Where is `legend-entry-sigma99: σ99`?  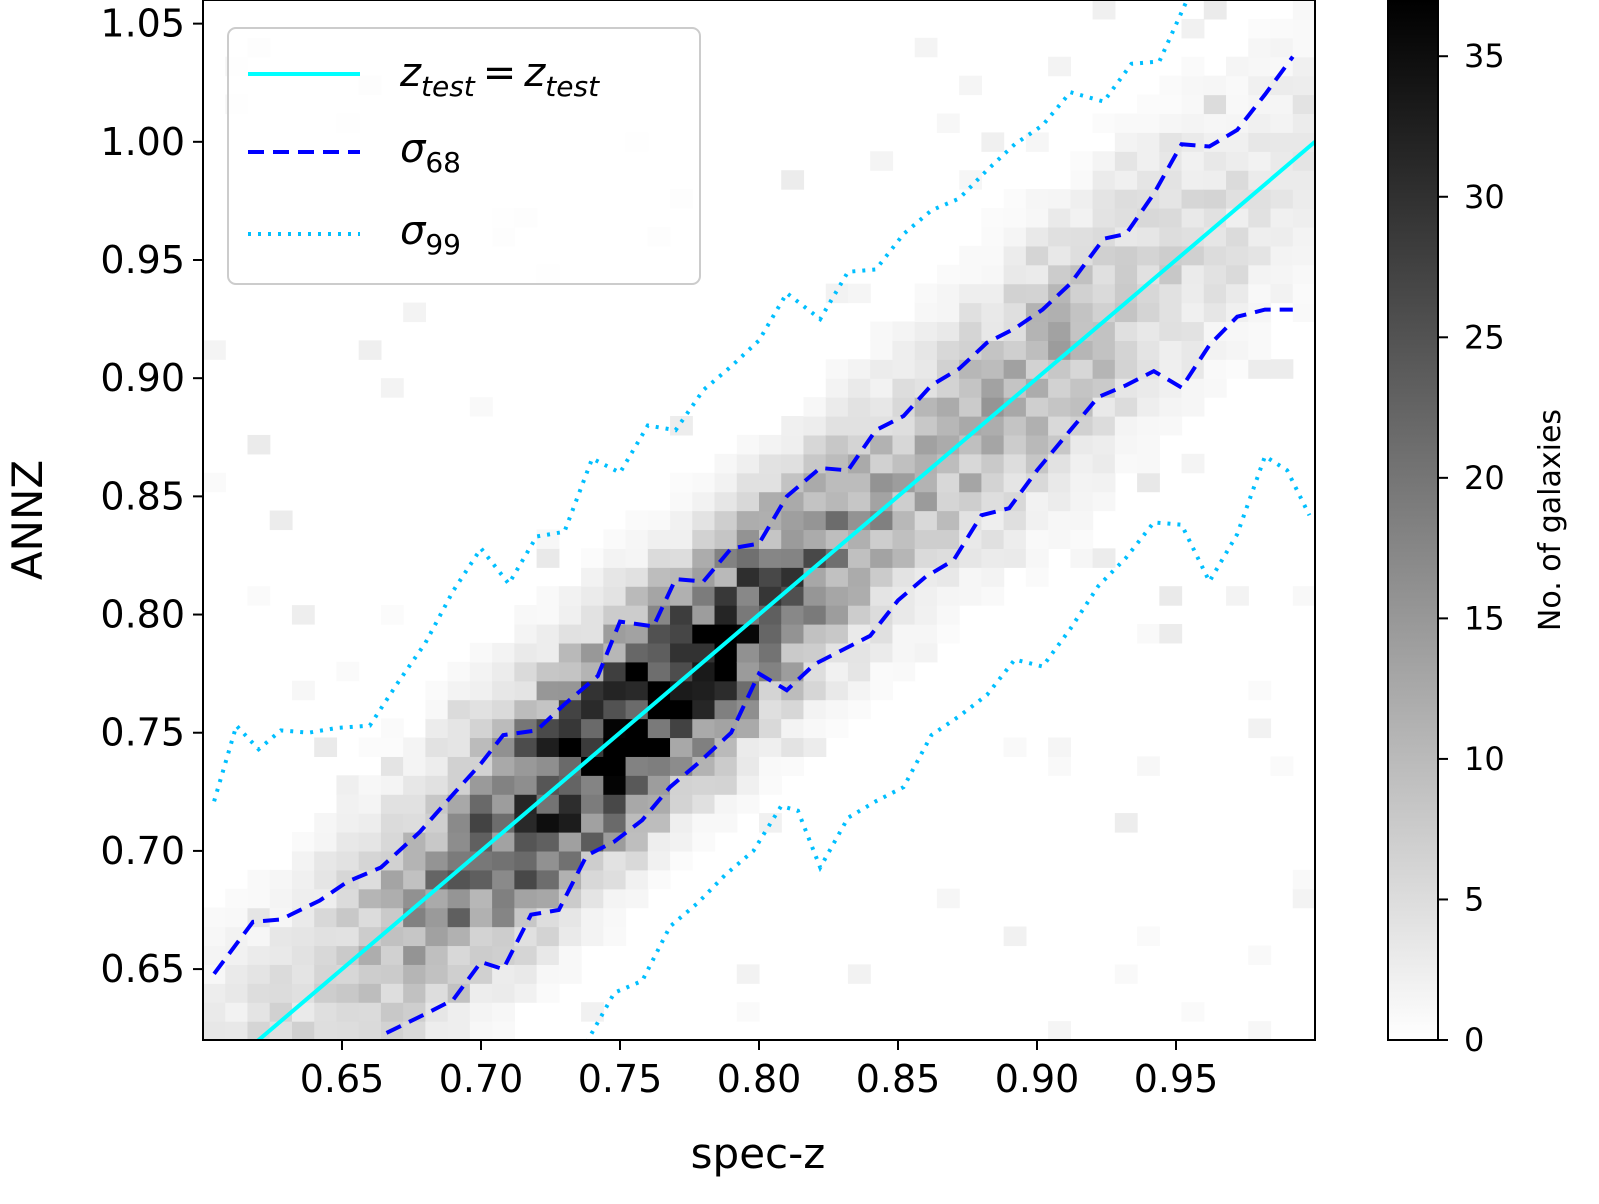 legend-entry-sigma99: σ99 is located at coordinates (430, 234).